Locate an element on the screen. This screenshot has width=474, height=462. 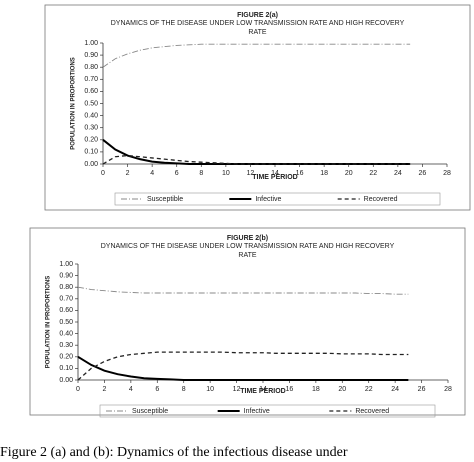
chart-title: FIGURE 2(a) is located at coordinates (257, 15).